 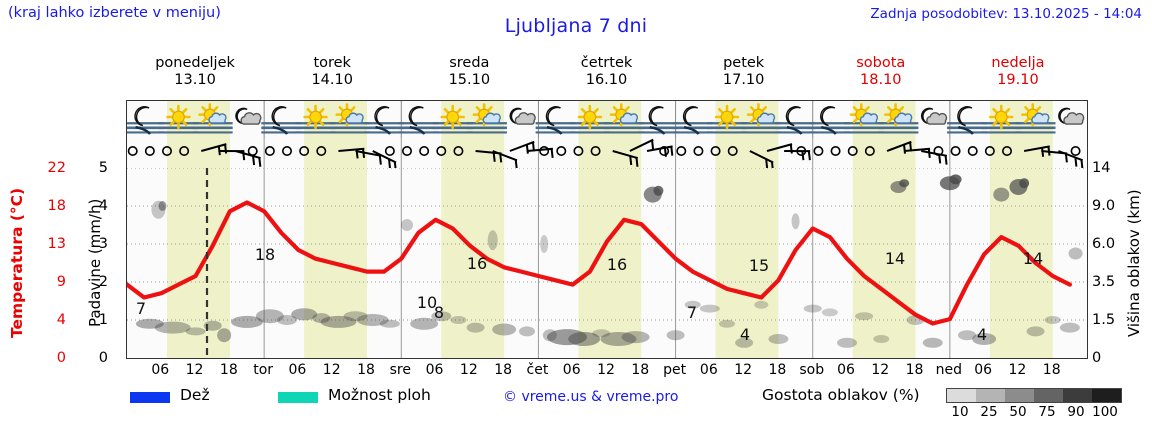 What do you see at coordinates (960, 412) in the screenshot?
I see `density-value-10: 10` at bounding box center [960, 412].